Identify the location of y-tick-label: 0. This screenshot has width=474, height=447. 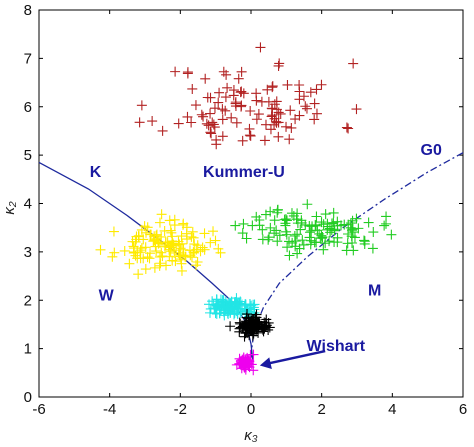
(28, 397).